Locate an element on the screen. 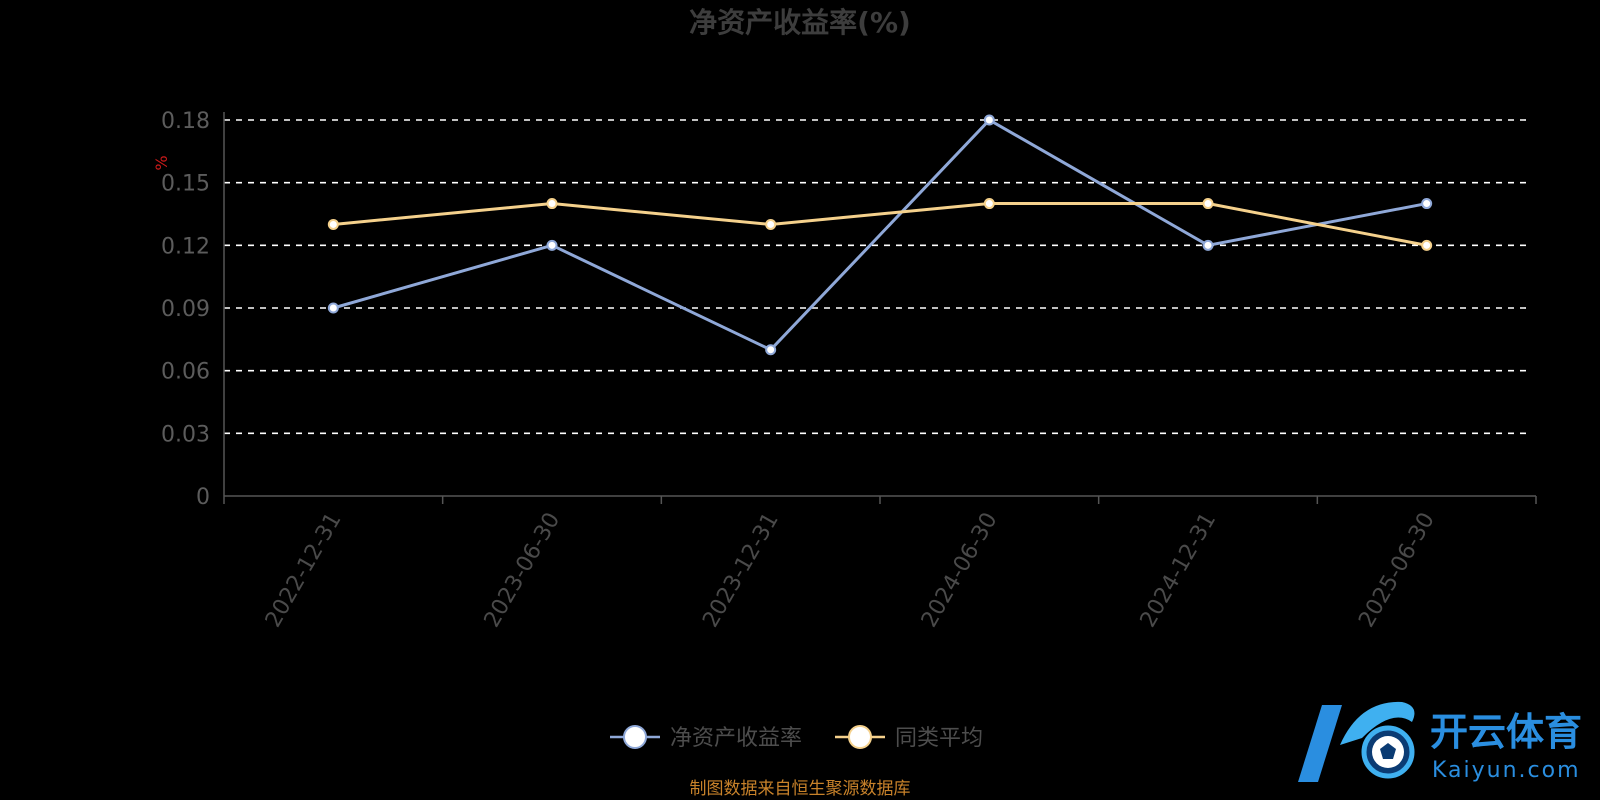 This screenshot has height=800, width=1600. y-tick-label: 0 is located at coordinates (203, 497).